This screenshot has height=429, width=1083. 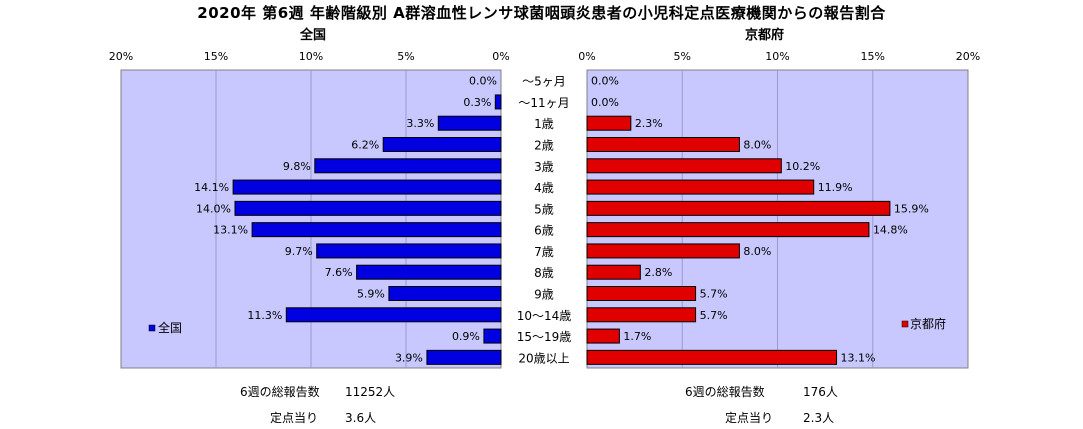 What do you see at coordinates (765, 35) in the screenshot?
I see `kyoto-chart-title: 京都府` at bounding box center [765, 35].